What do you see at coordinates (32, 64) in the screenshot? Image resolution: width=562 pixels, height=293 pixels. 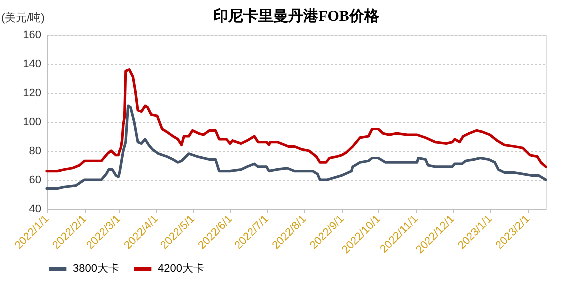 I see `y-tick-label: 140` at bounding box center [32, 64].